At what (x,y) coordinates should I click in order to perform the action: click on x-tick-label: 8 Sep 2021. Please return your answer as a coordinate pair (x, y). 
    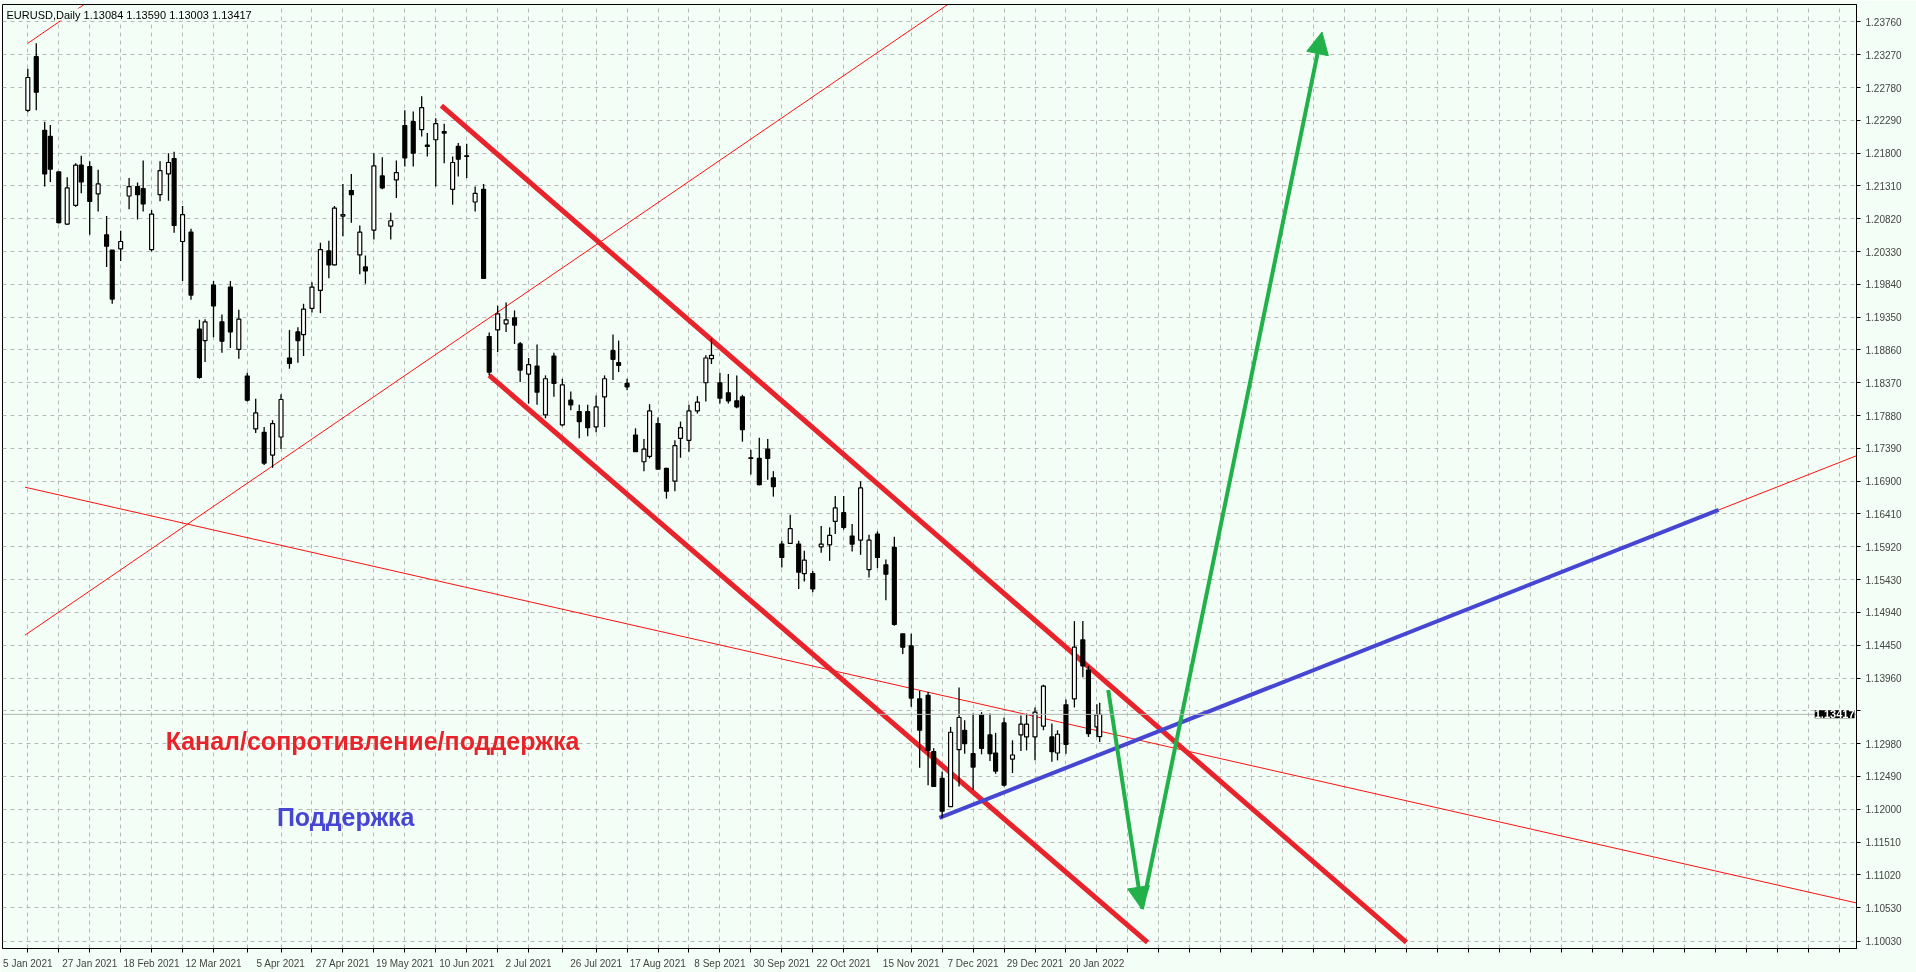
    Looking at the image, I should click on (720, 963).